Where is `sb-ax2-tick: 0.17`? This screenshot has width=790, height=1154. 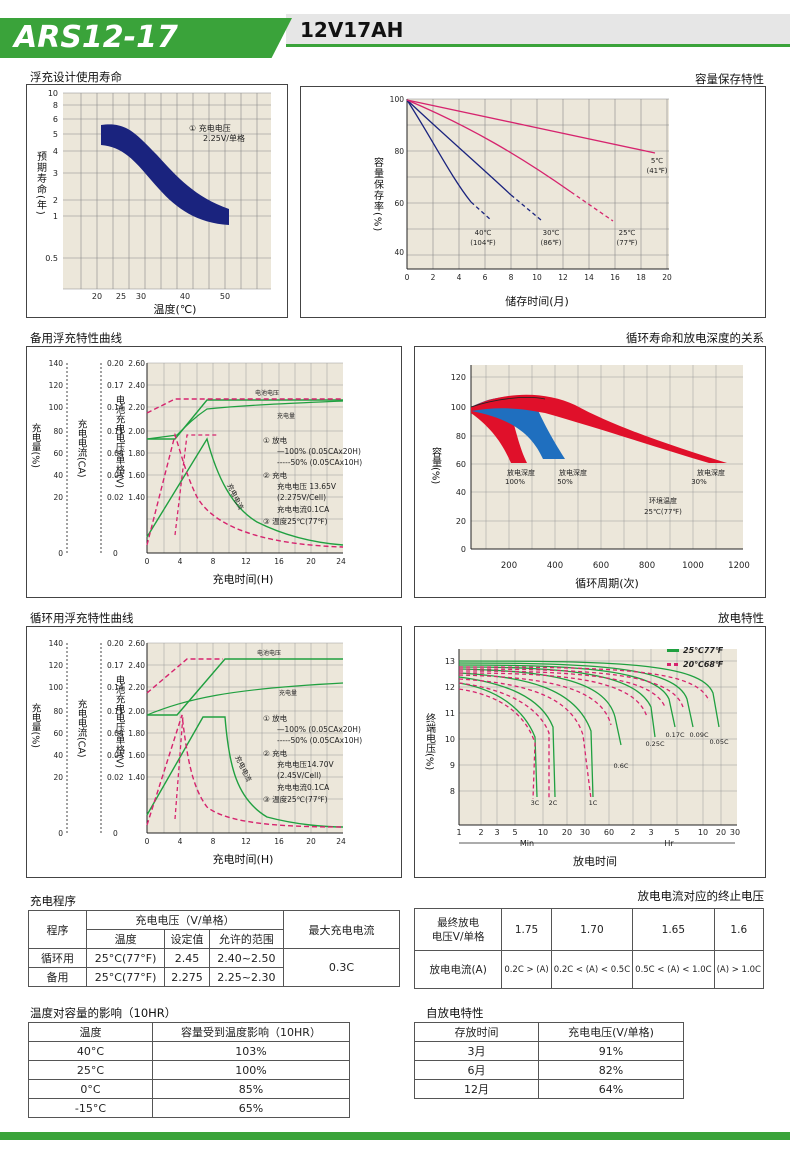 sb-ax2-tick: 0.17 is located at coordinates (115, 385).